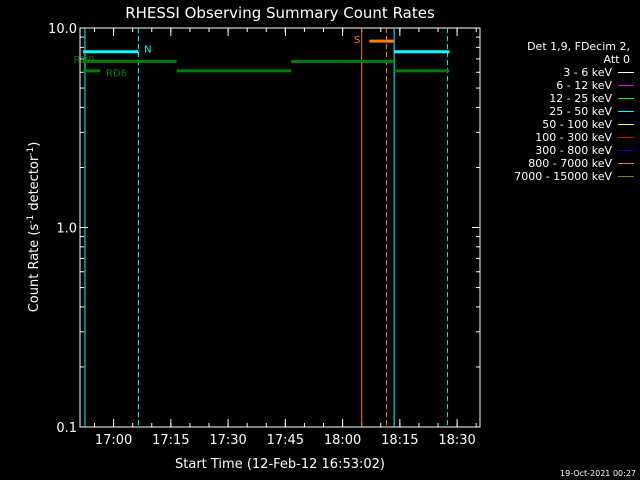  What do you see at coordinates (577, 124) in the screenshot?
I see `legend-entry-label: 50 - 100 keV` at bounding box center [577, 124].